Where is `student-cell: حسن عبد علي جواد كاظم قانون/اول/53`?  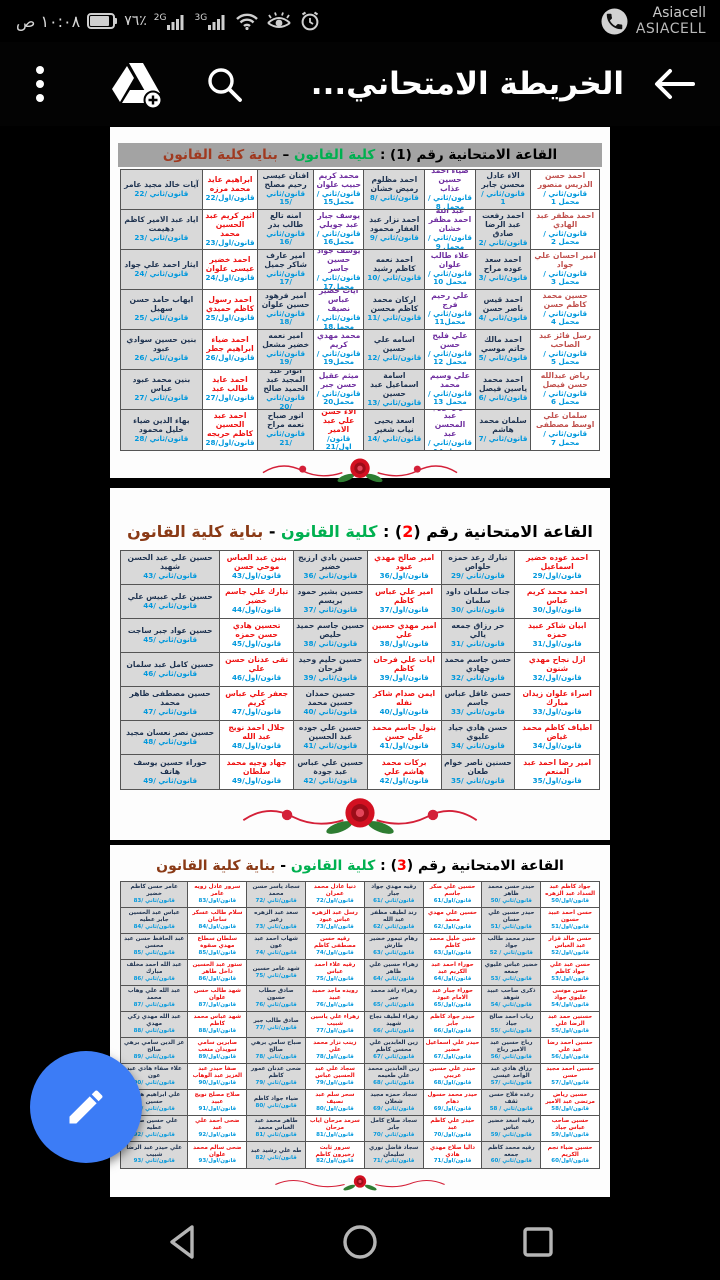
student-cell: حسن عبد علي جواد كاظم قانون/اول/53 is located at coordinates (570, 973).